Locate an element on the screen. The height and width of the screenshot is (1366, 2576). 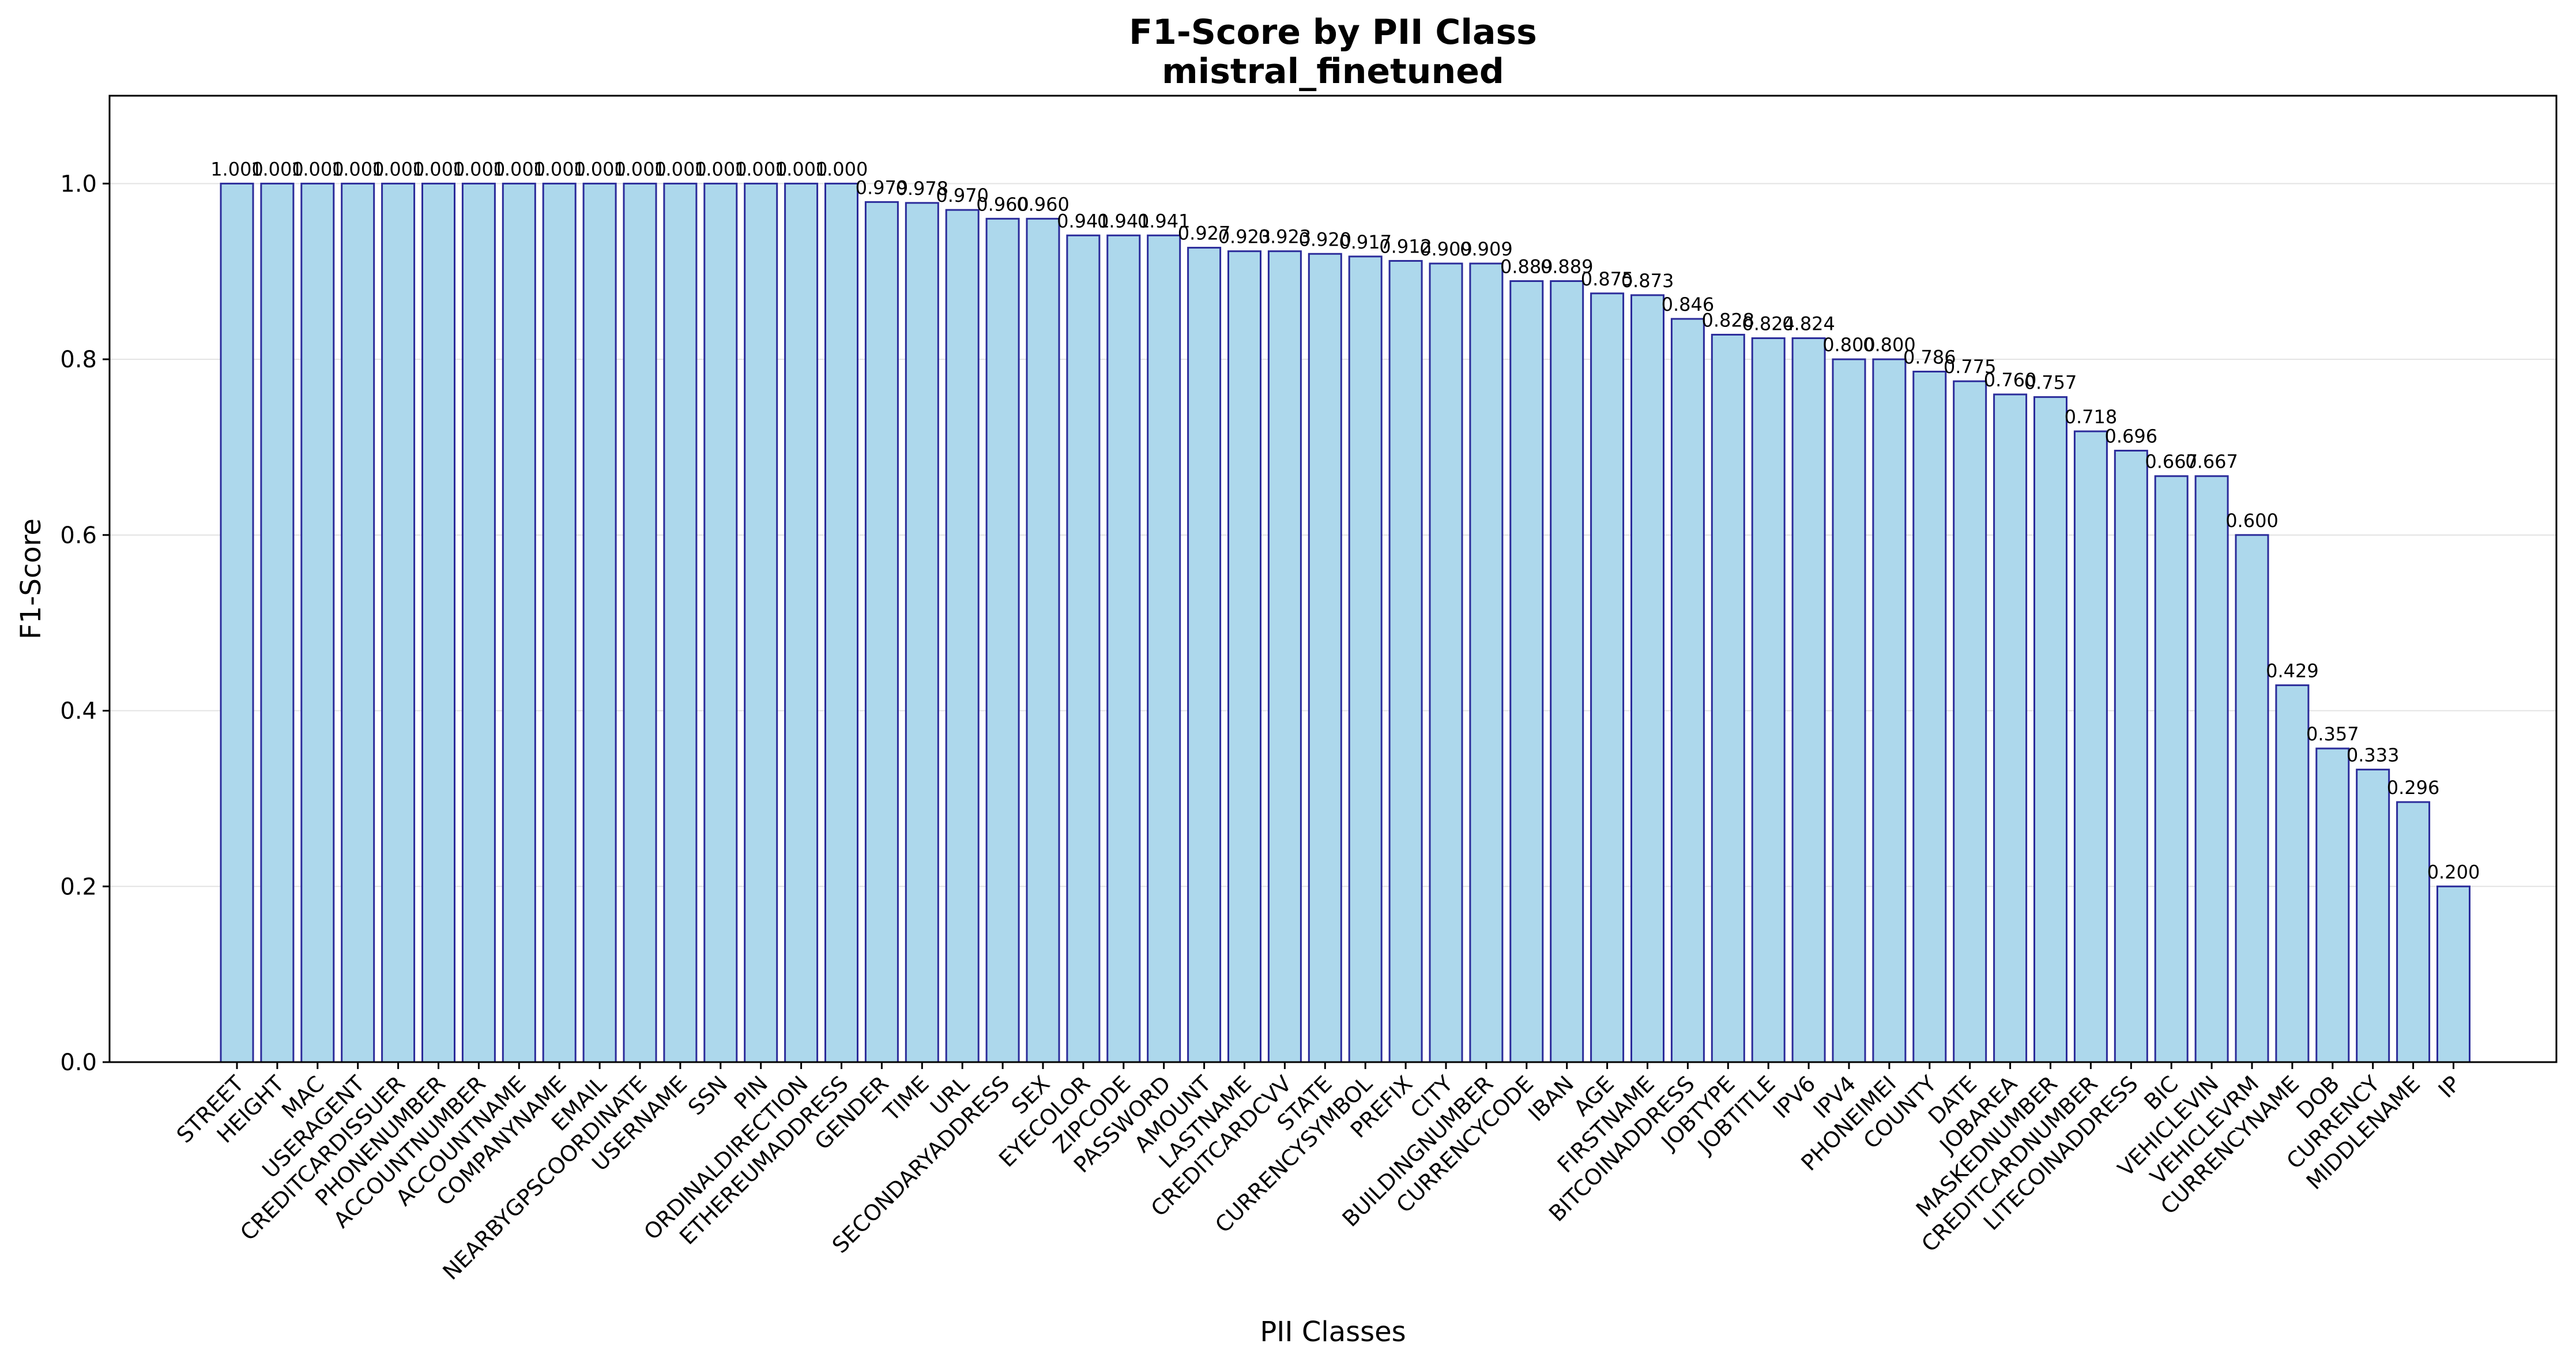
data-label: 0.889 is located at coordinates (1526, 266).